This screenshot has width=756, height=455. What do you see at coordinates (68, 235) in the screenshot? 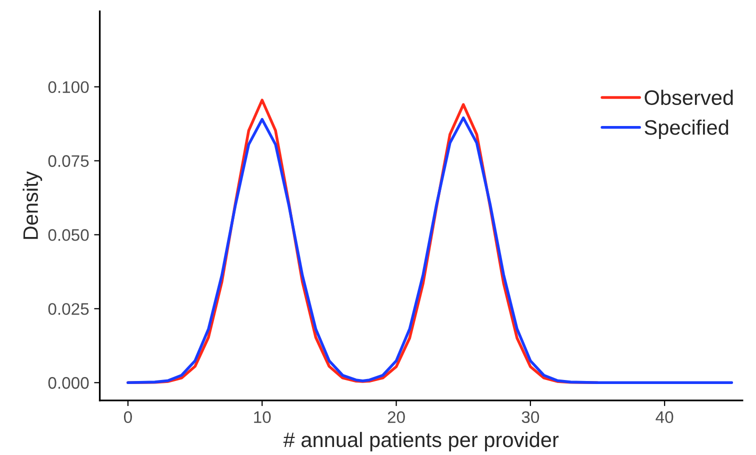
I see `y-tick-label: 0.050` at bounding box center [68, 235].